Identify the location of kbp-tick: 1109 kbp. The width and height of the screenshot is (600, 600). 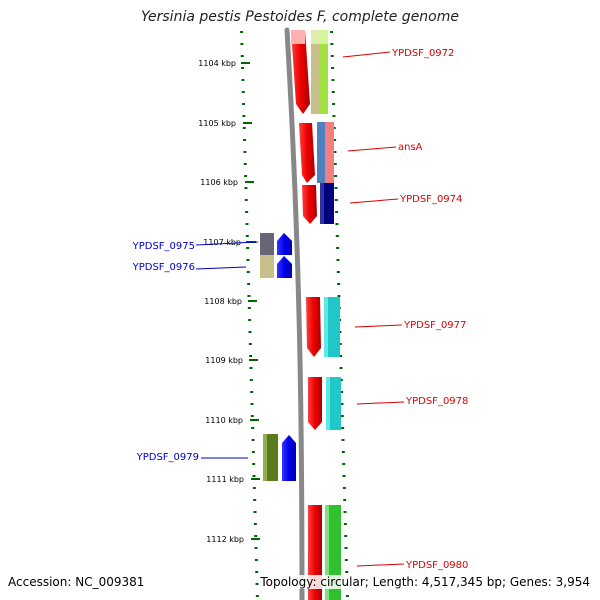
(231, 360).